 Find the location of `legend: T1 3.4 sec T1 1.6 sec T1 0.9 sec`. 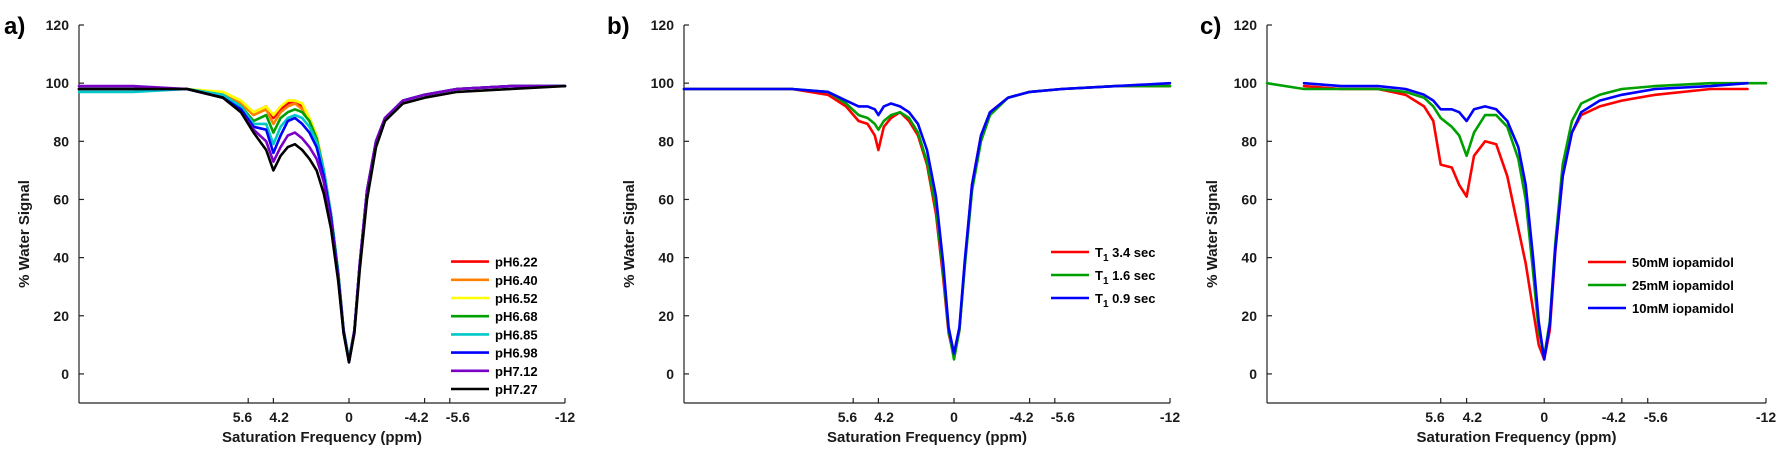

legend: T1 3.4 sec T1 1.6 sec T1 0.9 sec is located at coordinates (1103, 277).